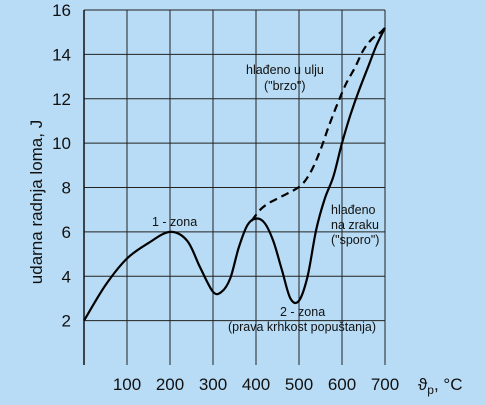  Describe the element at coordinates (66, 188) in the screenshot. I see `y-tick-label-3: 8` at that location.